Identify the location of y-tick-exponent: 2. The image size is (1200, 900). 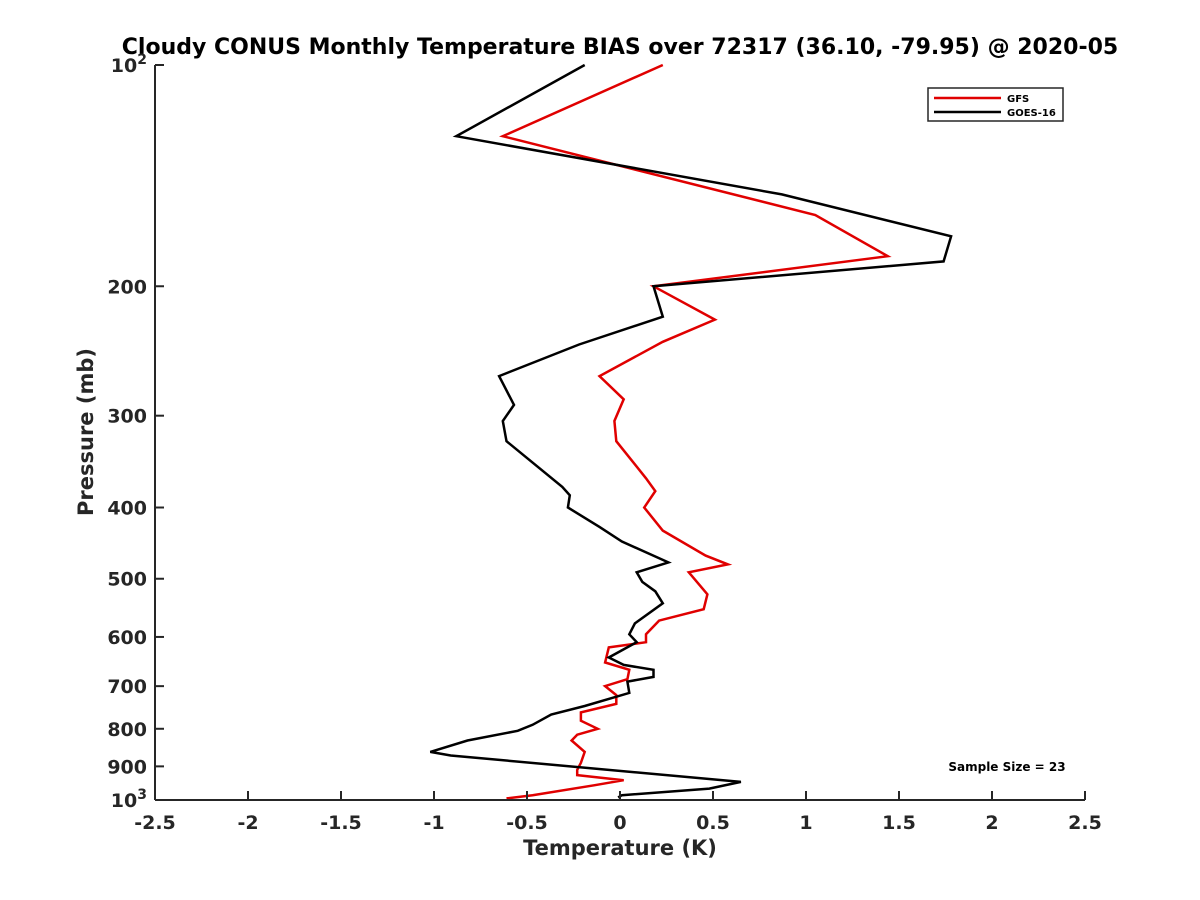
(142, 60).